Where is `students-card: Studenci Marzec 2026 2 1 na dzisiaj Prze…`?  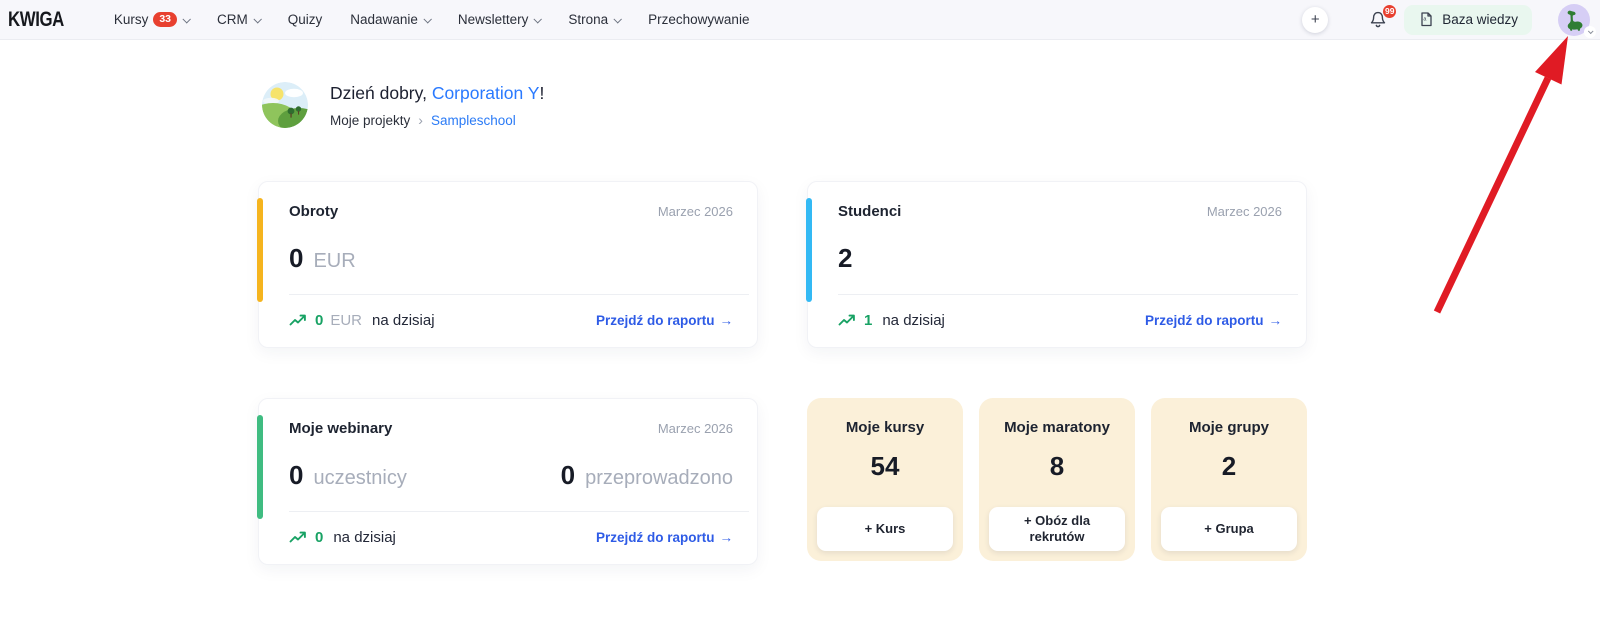 students-card: Studenci Marzec 2026 2 1 na dzisiaj Prze… is located at coordinates (1056, 264).